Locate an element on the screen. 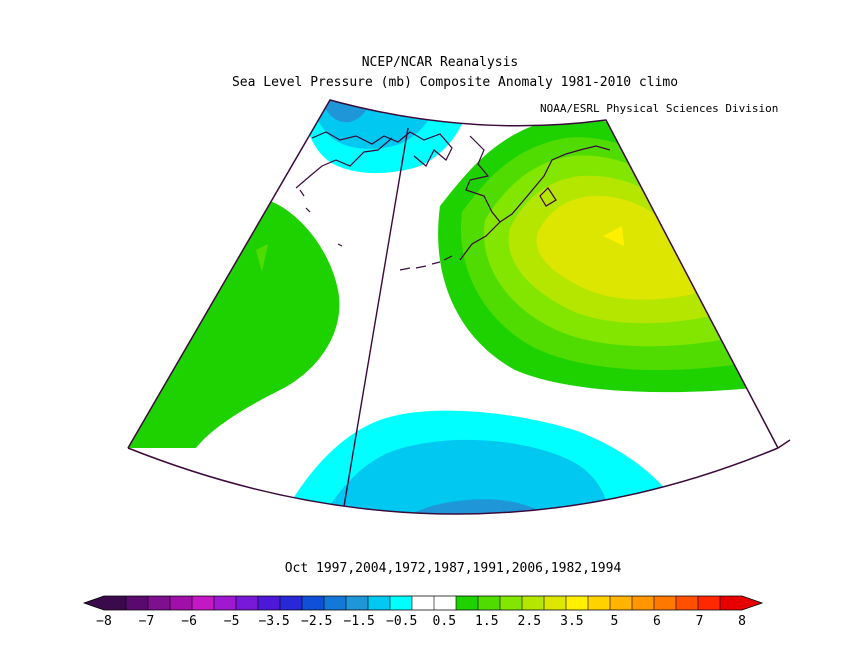 The height and width of the screenshot is (655, 847). colorbar-outline is located at coordinates (423, 603).